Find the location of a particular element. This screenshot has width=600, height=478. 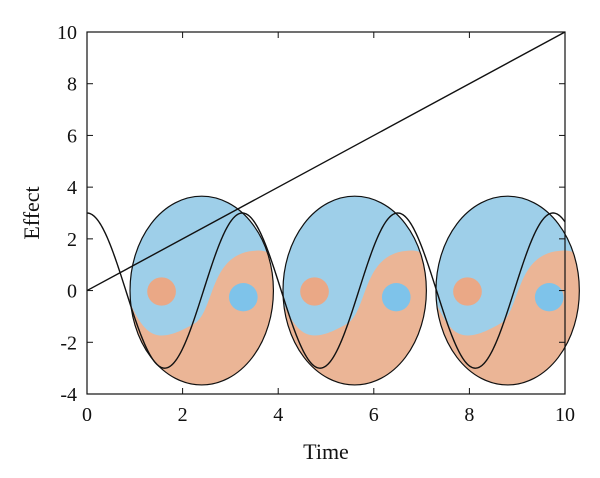

x-tick-label: 4 is located at coordinates (278, 415).